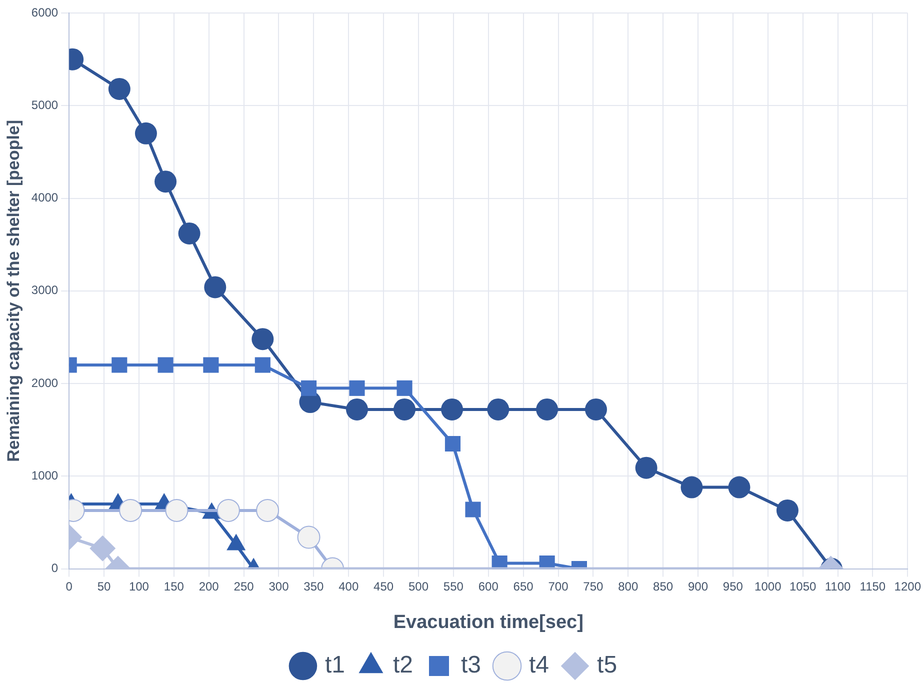 This screenshot has height=688, width=924. I want to click on x-tick-label: 0, so click(69, 586).